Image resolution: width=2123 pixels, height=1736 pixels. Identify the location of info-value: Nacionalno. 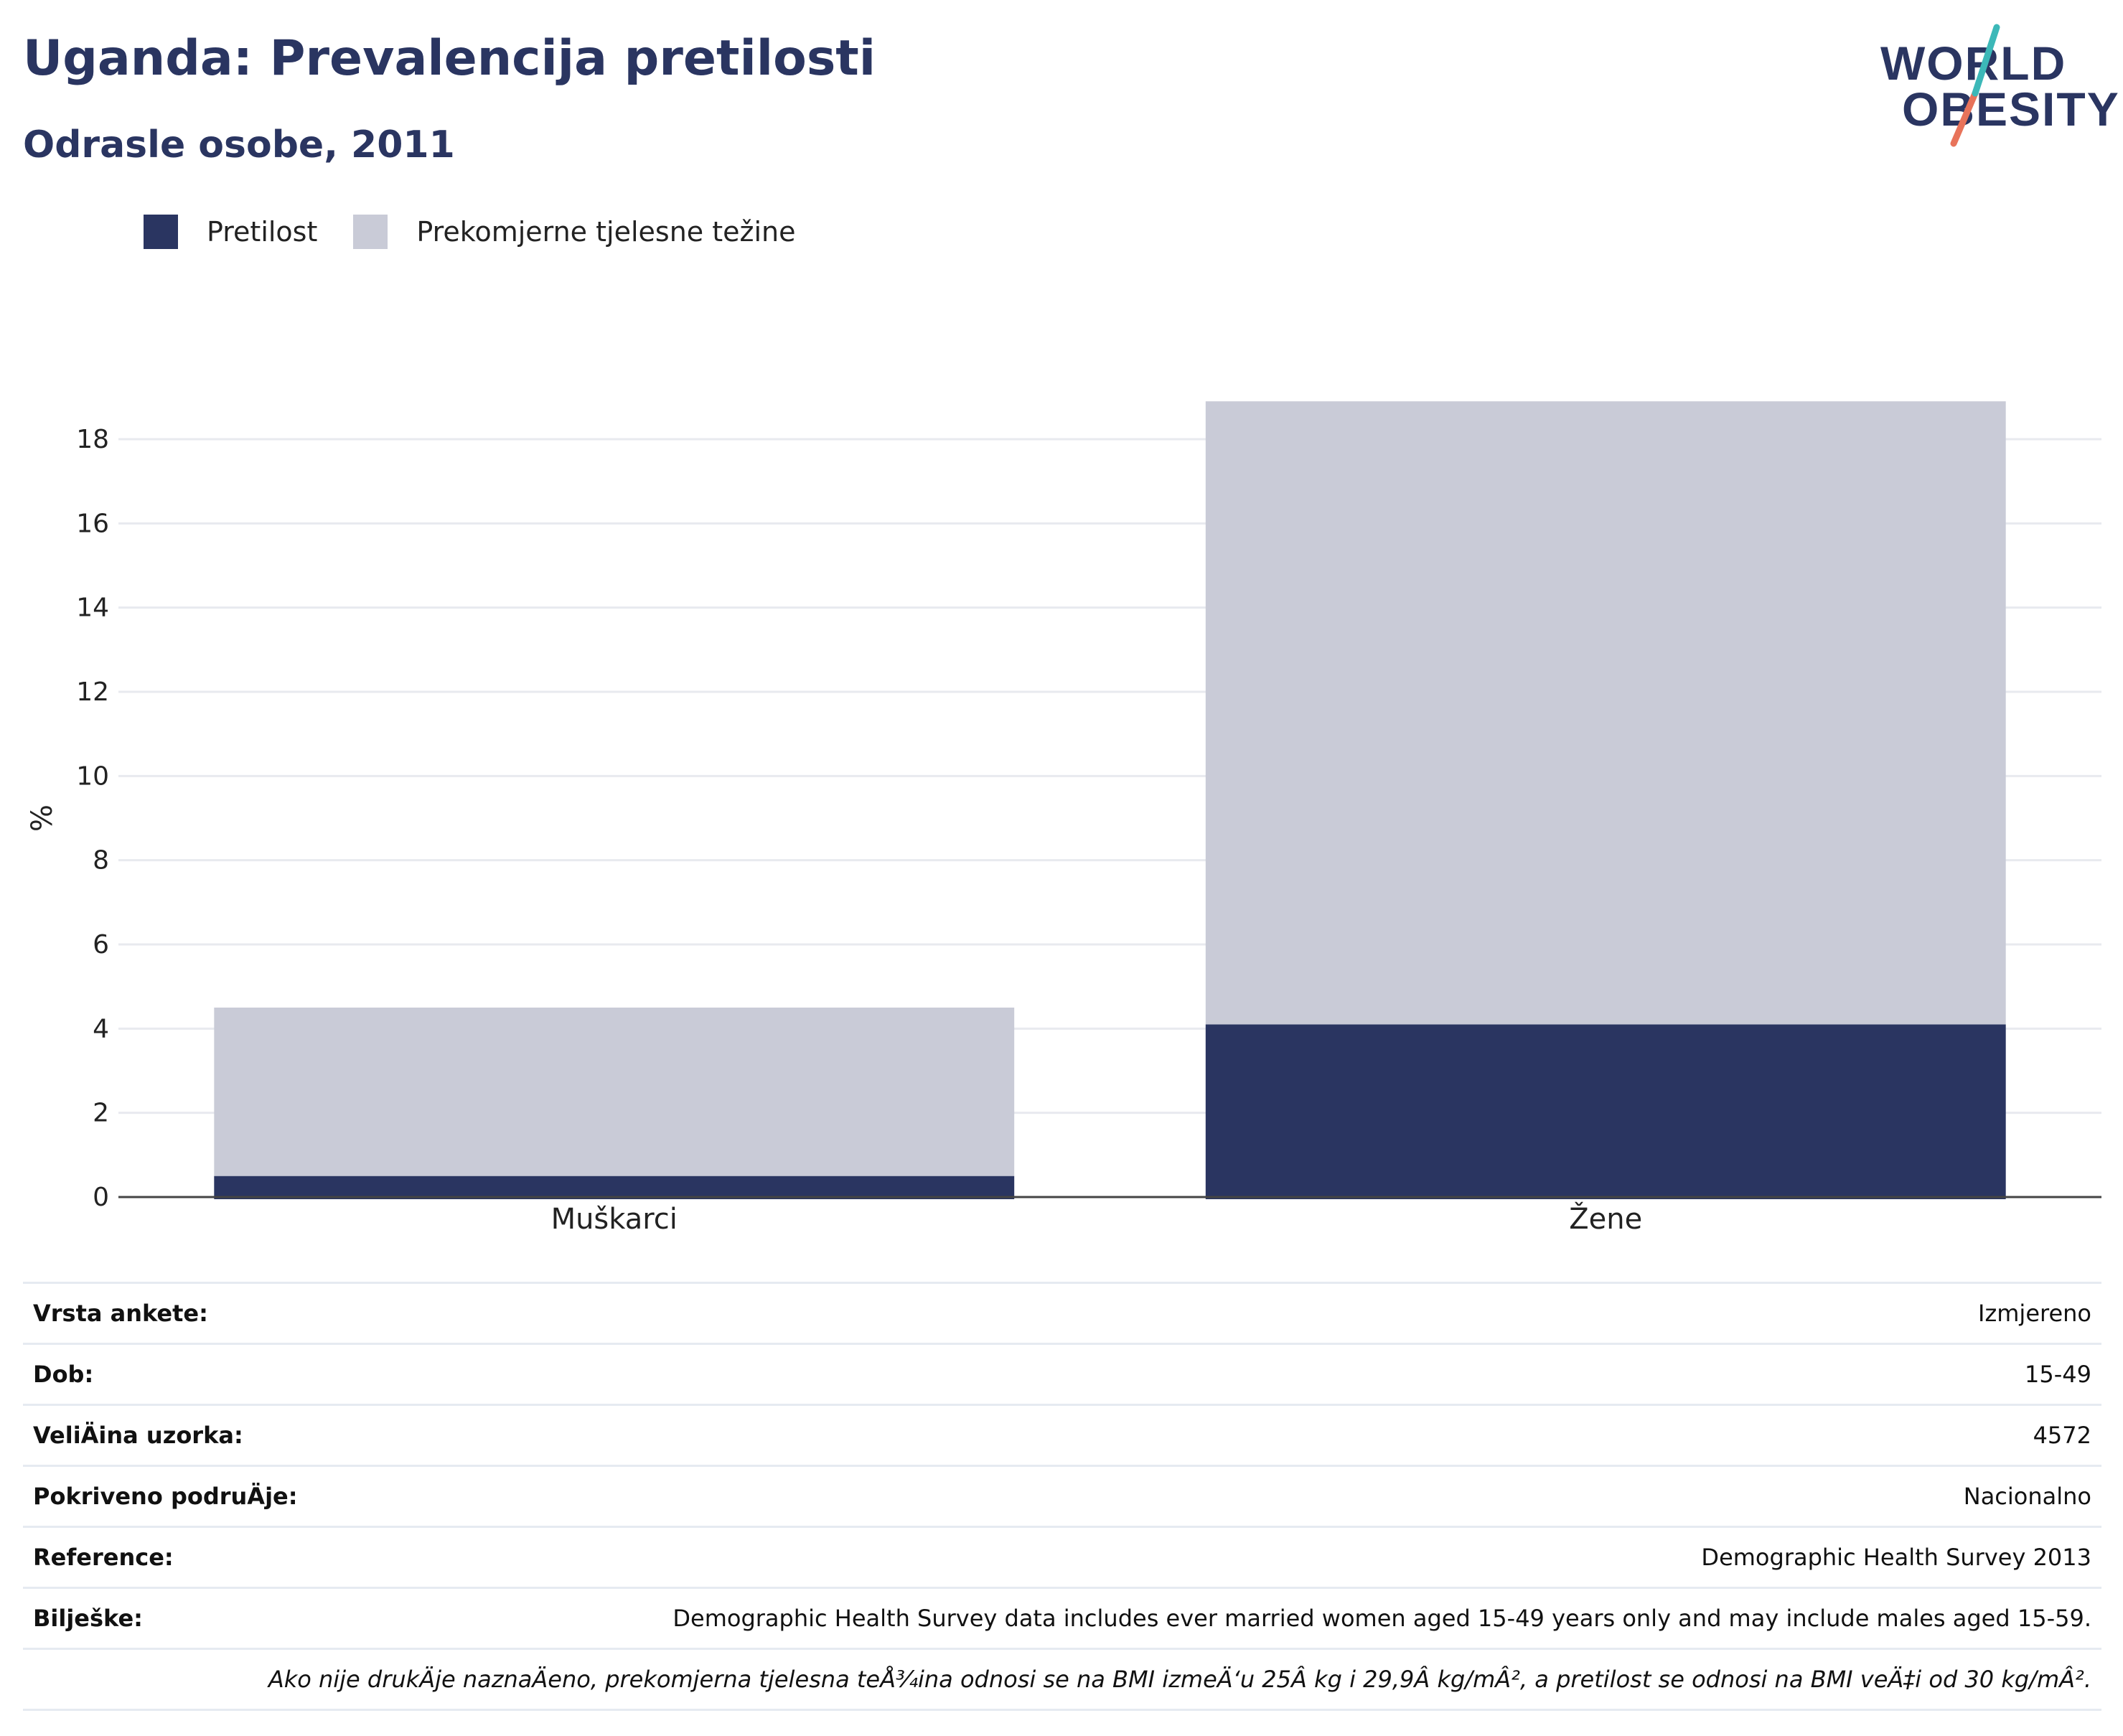
(2027, 1496).